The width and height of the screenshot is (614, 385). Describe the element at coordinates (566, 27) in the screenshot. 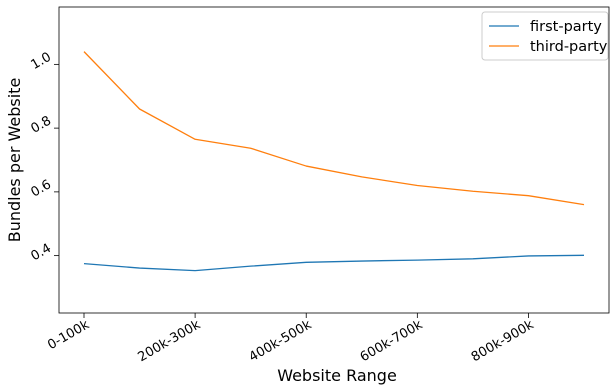

I see `legend-label-first-party: first-party` at that location.